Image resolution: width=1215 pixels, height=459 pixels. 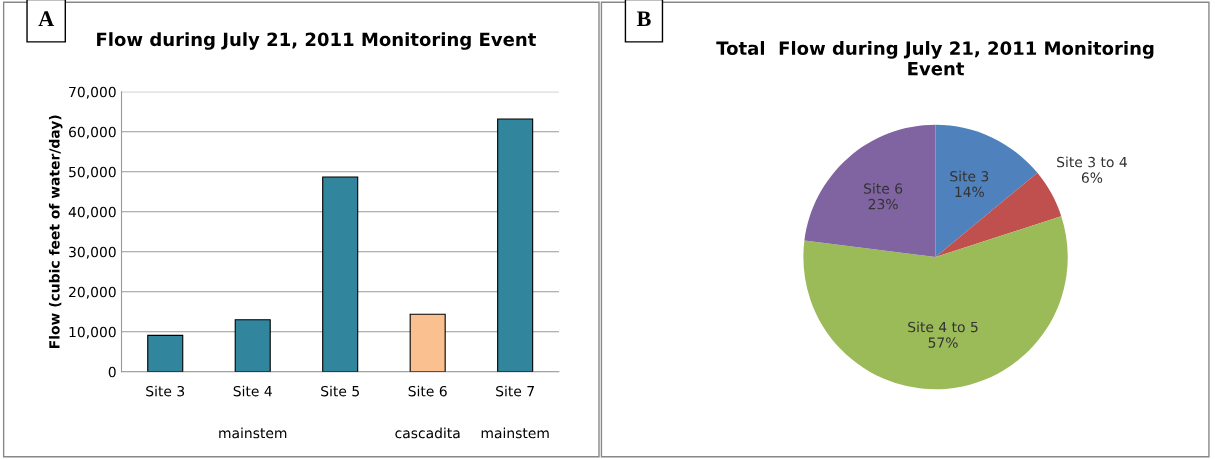 I want to click on x-tick-label: Site 7, so click(x=515, y=391).